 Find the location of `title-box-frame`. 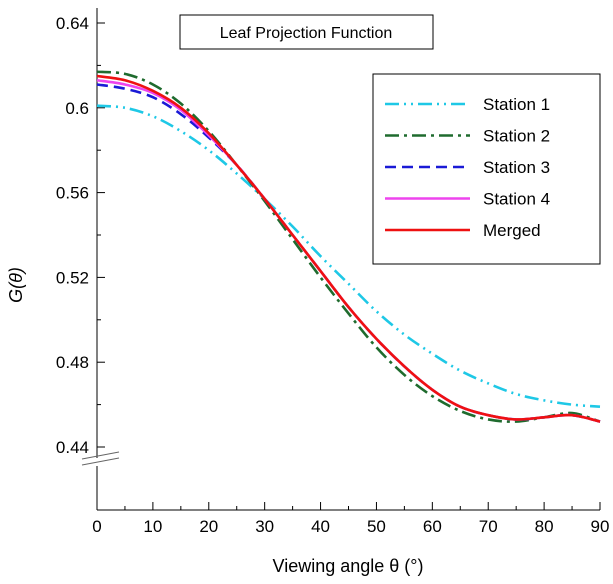

title-box-frame is located at coordinates (306, 32).